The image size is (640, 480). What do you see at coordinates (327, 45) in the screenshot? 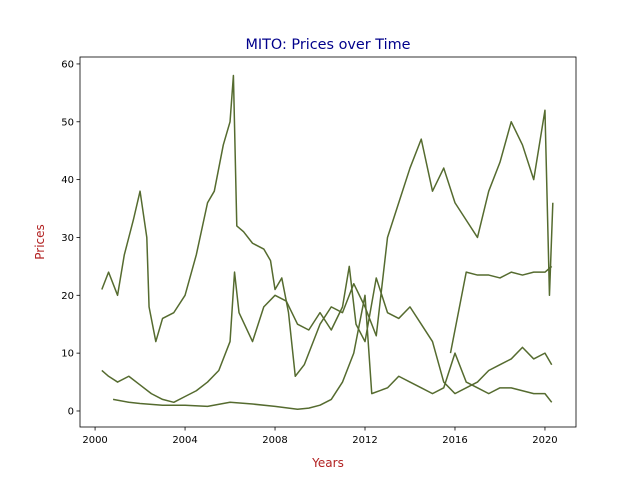
I see `chart-title: MITO: Prices over Time` at bounding box center [327, 45].